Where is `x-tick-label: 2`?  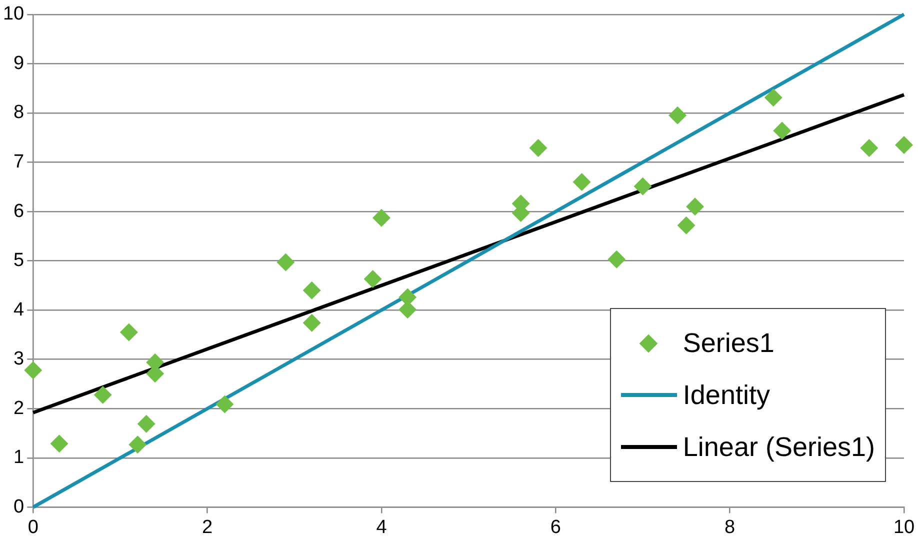 x-tick-label: 2 is located at coordinates (207, 527).